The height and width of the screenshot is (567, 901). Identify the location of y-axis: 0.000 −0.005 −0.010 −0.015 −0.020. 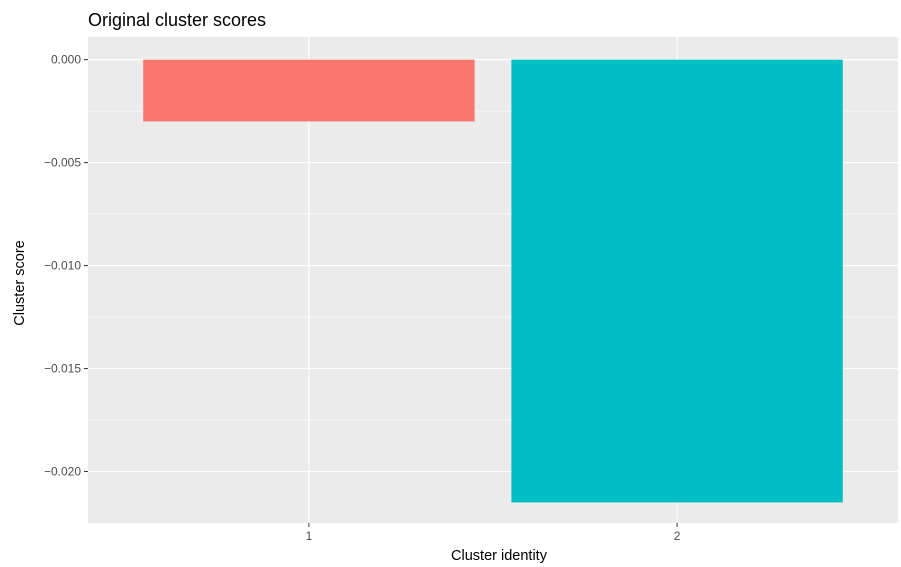
(66, 266).